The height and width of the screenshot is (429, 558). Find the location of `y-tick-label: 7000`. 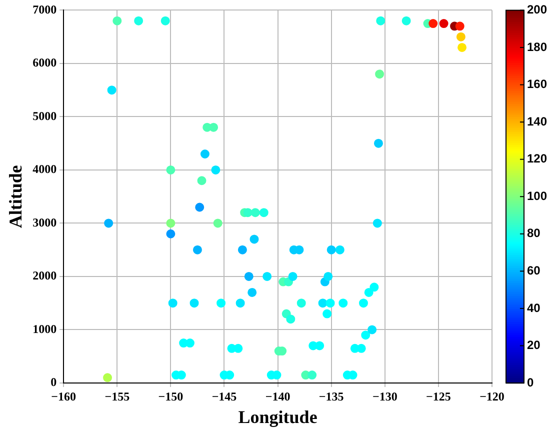

y-tick-label: 7000 is located at coordinates (44, 9).